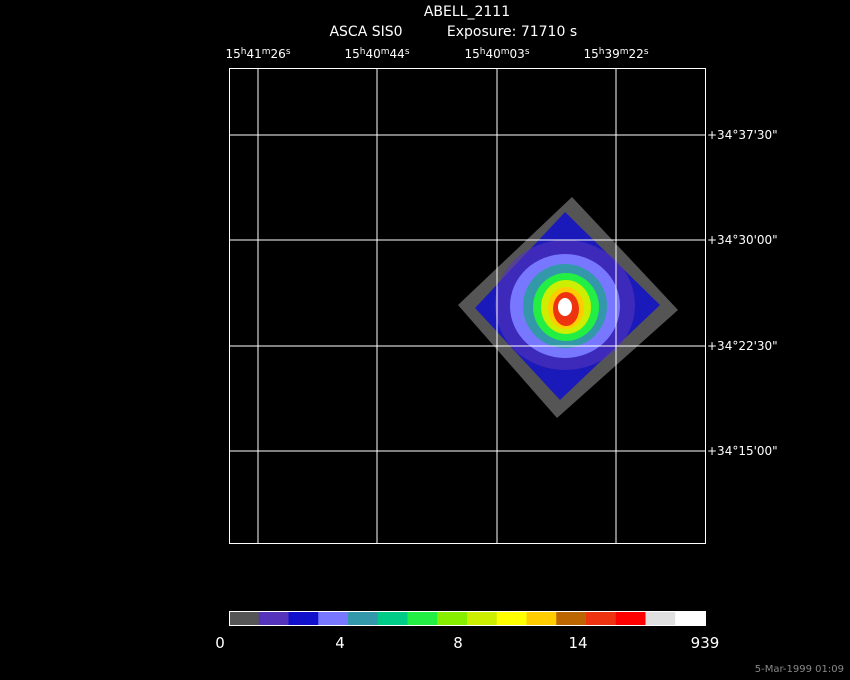 The height and width of the screenshot is (680, 850). I want to click on ra-label: 15h40m44s, so click(376, 54).